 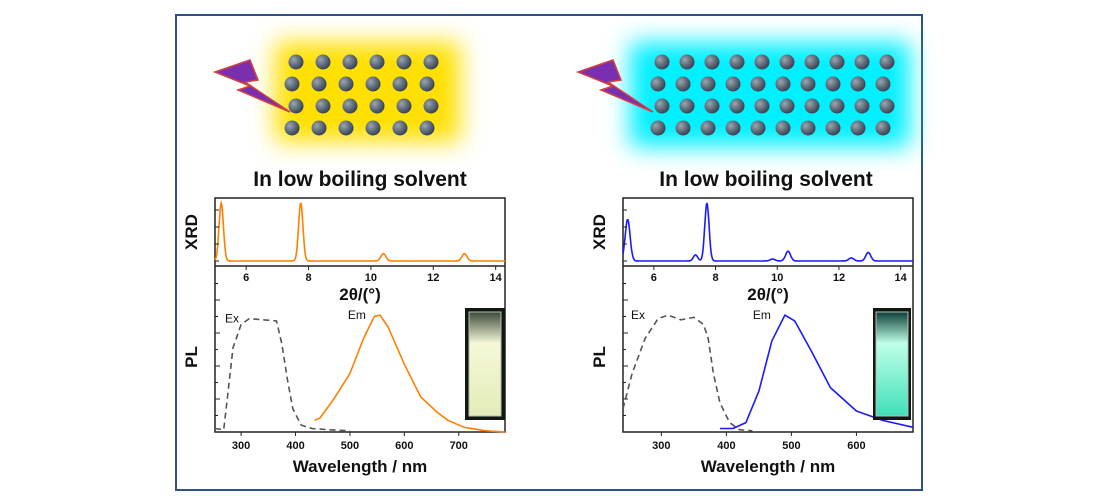 I want to click on right-illustration, so click(x=742, y=94).